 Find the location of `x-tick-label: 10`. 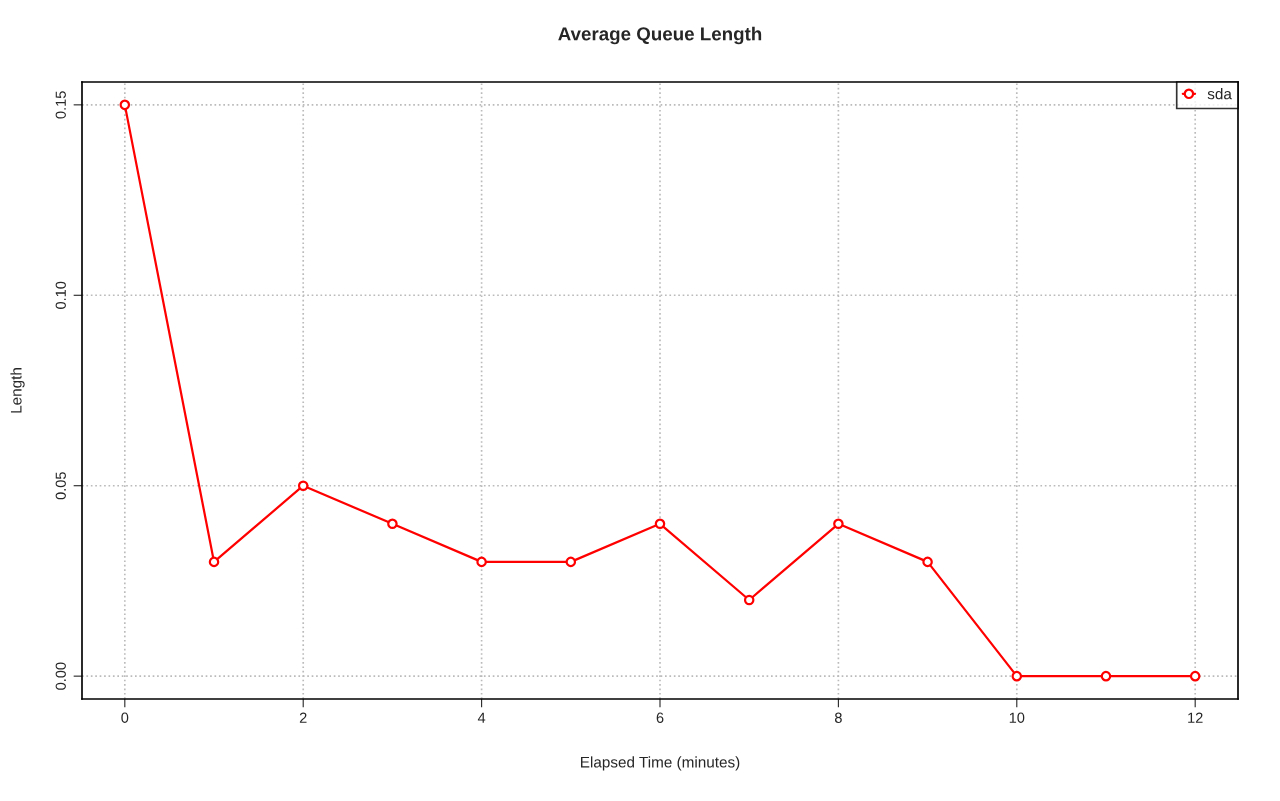

x-tick-label: 10 is located at coordinates (1017, 717).